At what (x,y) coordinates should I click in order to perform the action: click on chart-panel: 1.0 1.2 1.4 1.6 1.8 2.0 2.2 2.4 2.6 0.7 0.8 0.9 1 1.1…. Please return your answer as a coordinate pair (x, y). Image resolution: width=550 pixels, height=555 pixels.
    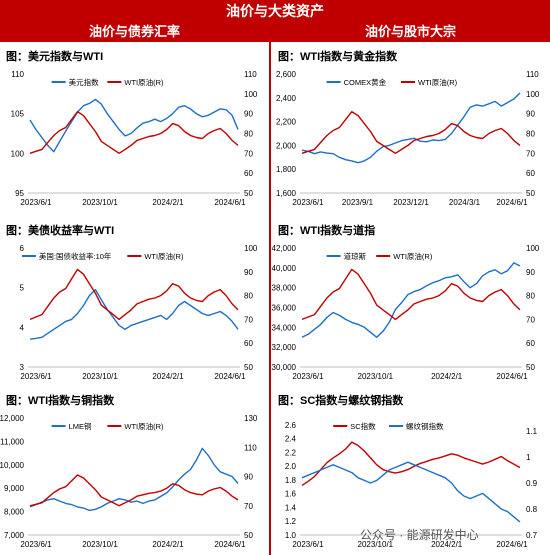
    Looking at the image, I should click on (411, 473).